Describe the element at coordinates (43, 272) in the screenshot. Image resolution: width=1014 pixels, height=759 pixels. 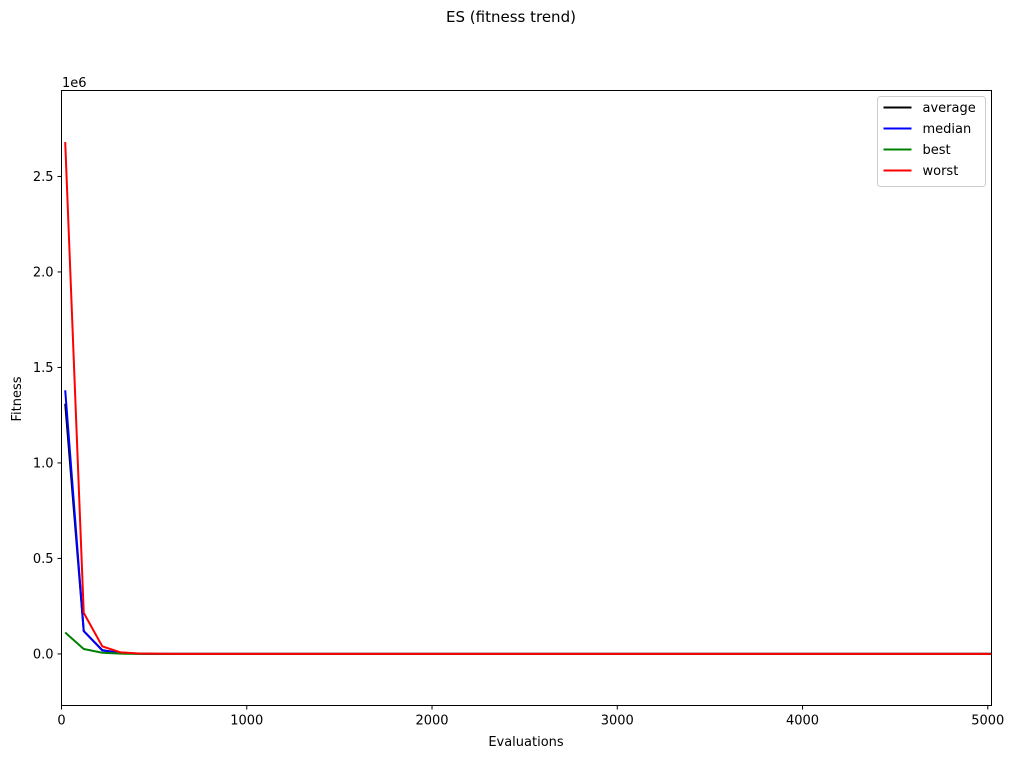
I see `y-tick-label: 2.0` at that location.